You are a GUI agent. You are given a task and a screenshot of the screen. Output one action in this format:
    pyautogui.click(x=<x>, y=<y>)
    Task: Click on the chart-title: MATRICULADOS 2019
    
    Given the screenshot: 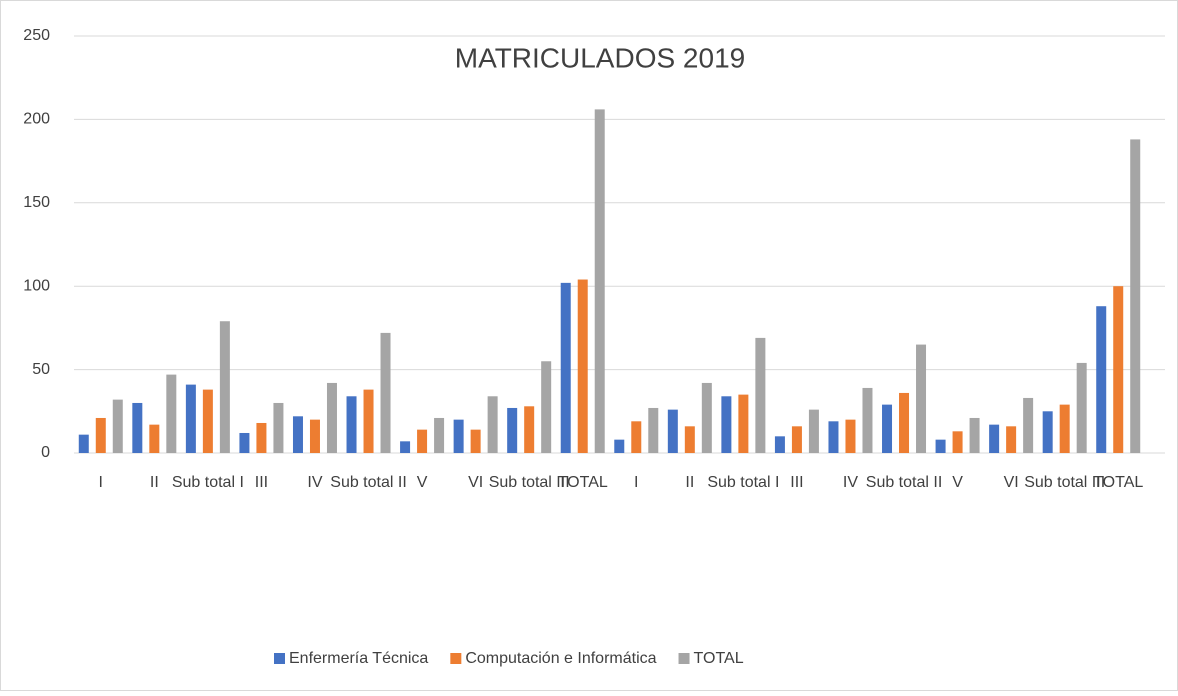 What is the action you would take?
    pyautogui.click(x=600, y=57)
    